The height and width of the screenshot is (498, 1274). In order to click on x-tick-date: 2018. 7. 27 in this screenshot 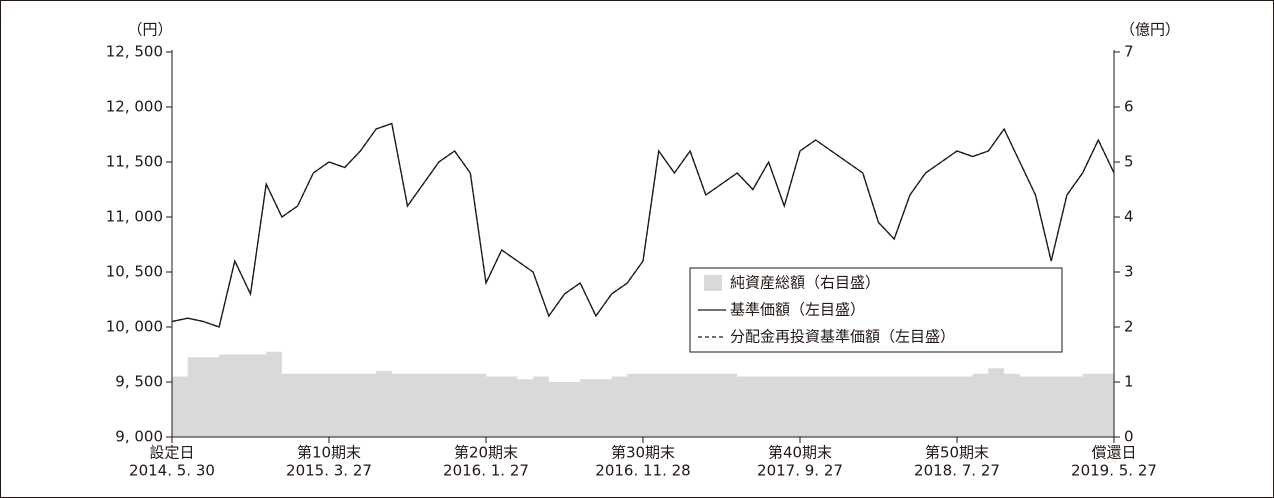, I will do `click(957, 471)`.